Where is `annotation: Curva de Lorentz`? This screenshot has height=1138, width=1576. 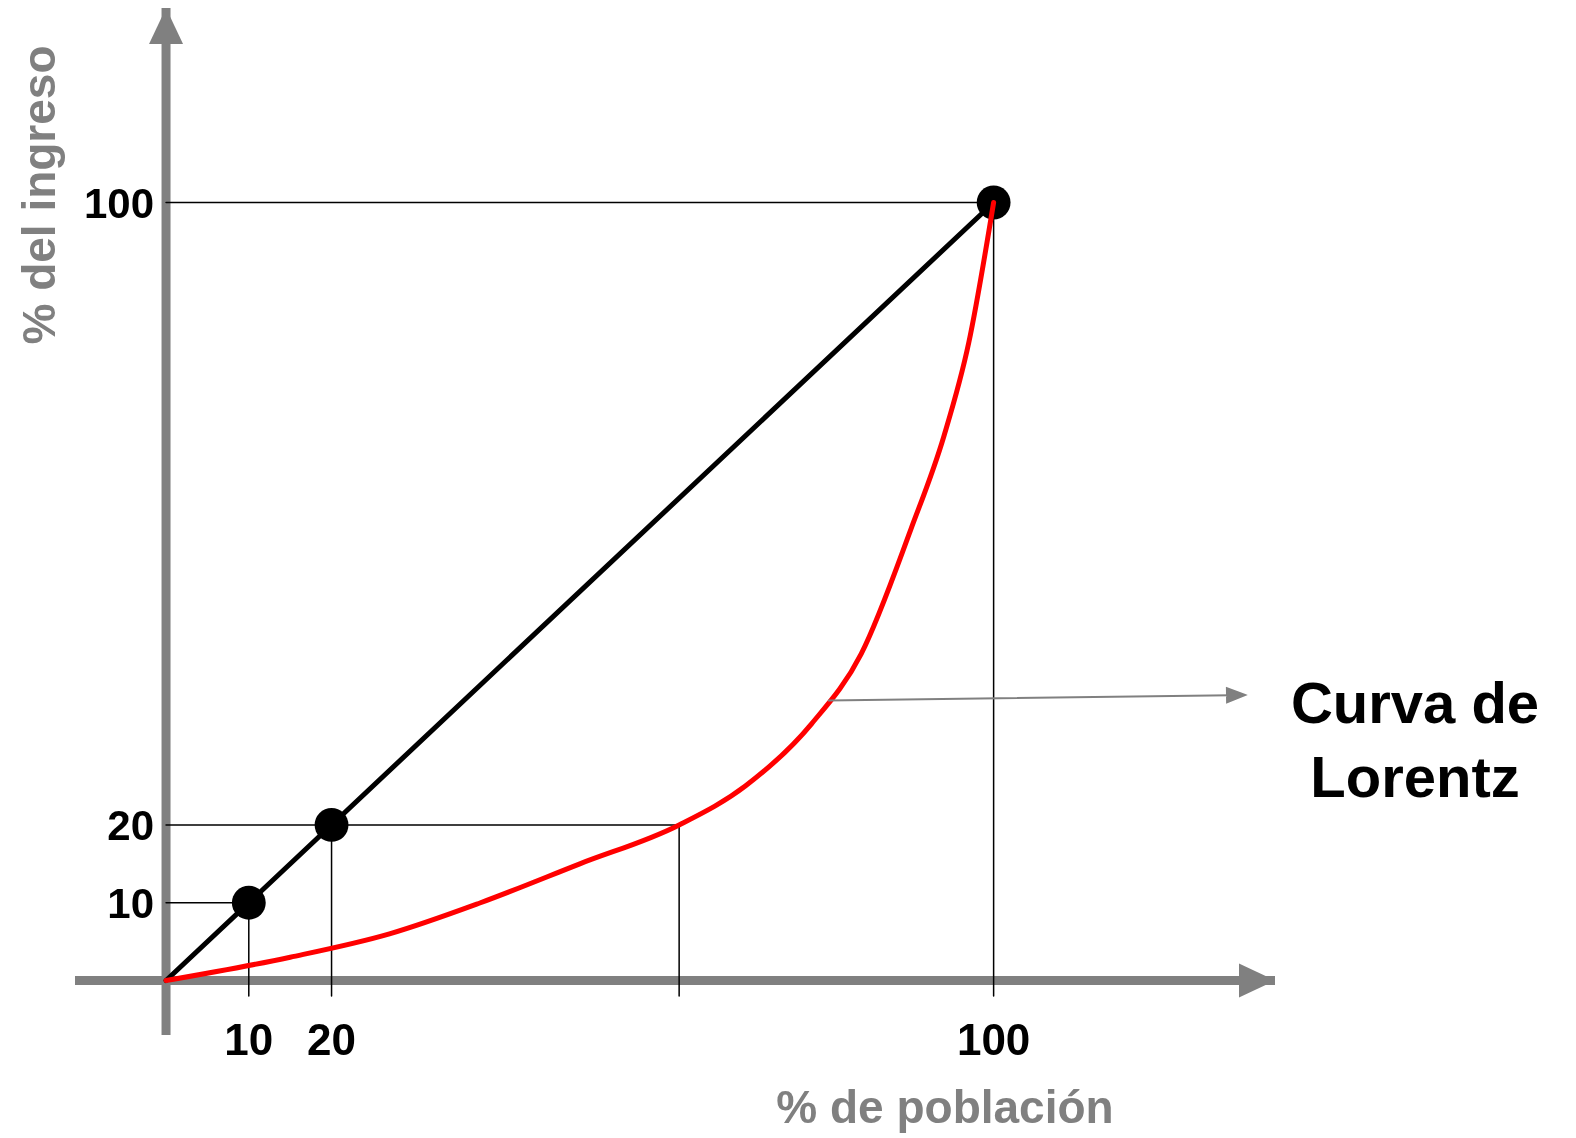
annotation: Curva de Lorentz is located at coordinates (1415, 739).